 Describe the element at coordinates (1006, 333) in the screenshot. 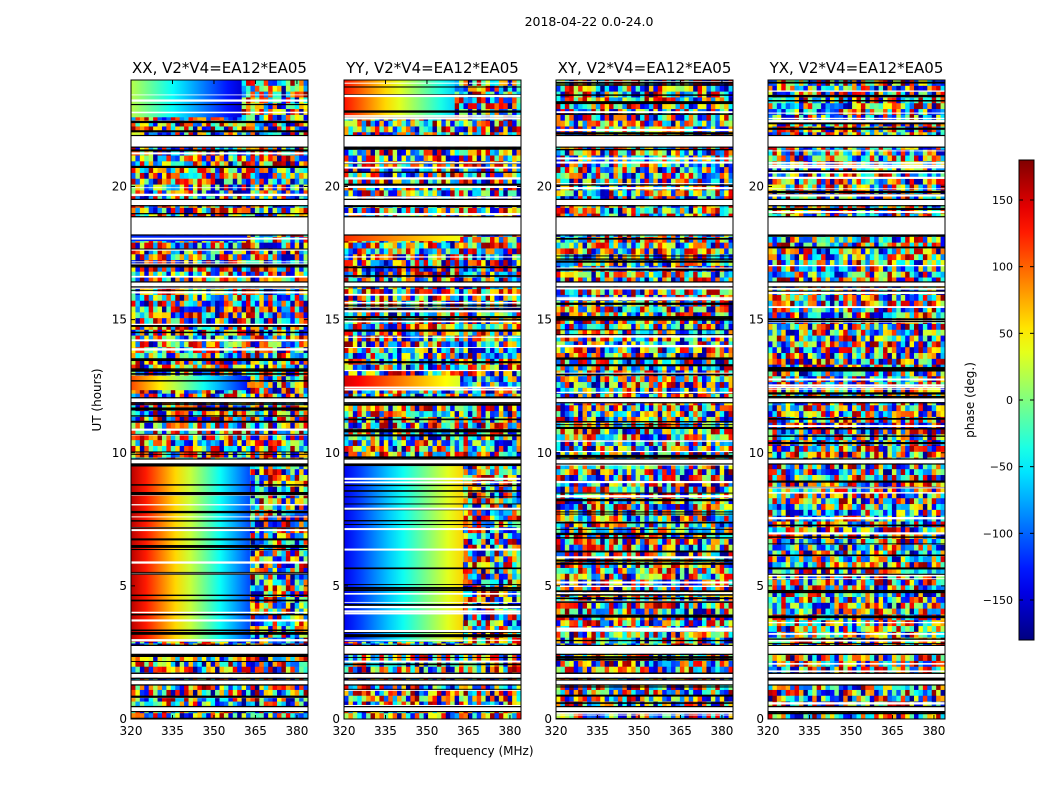

I see `colorbar-tick-label: 50` at that location.